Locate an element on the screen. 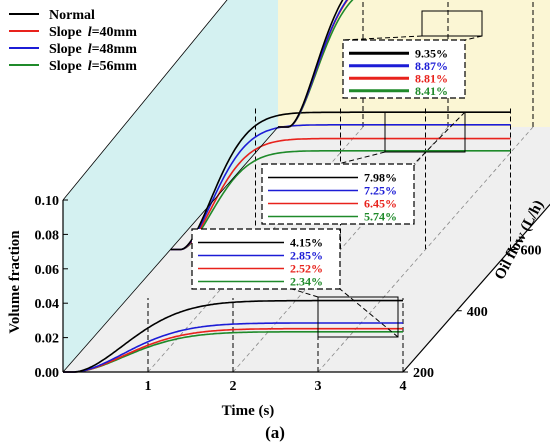 Image resolution: width=550 pixels, height=446 pixels. y-tick-label: 0.06 is located at coordinates (47, 270).